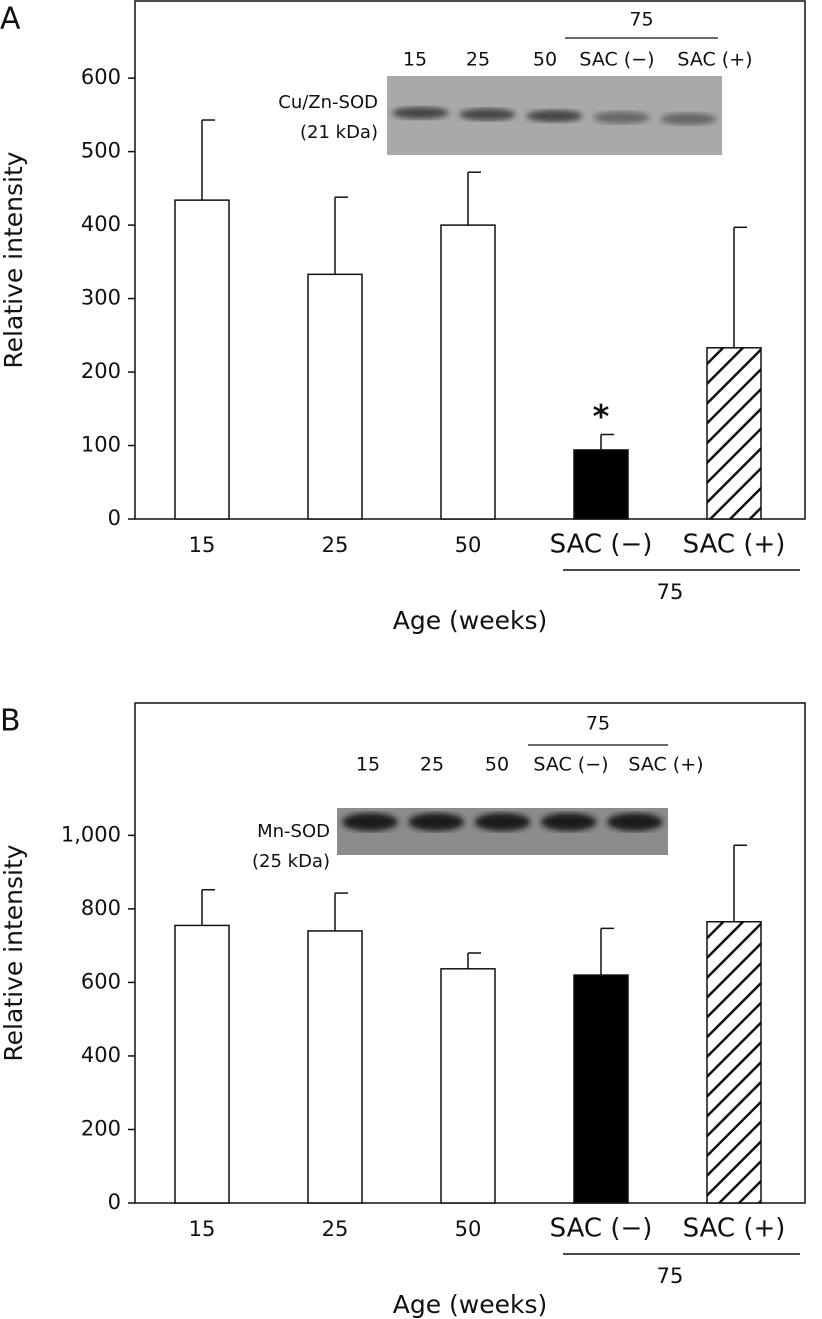  Describe the element at coordinates (101, 298) in the screenshot. I see `y-tick-label: 300` at that location.